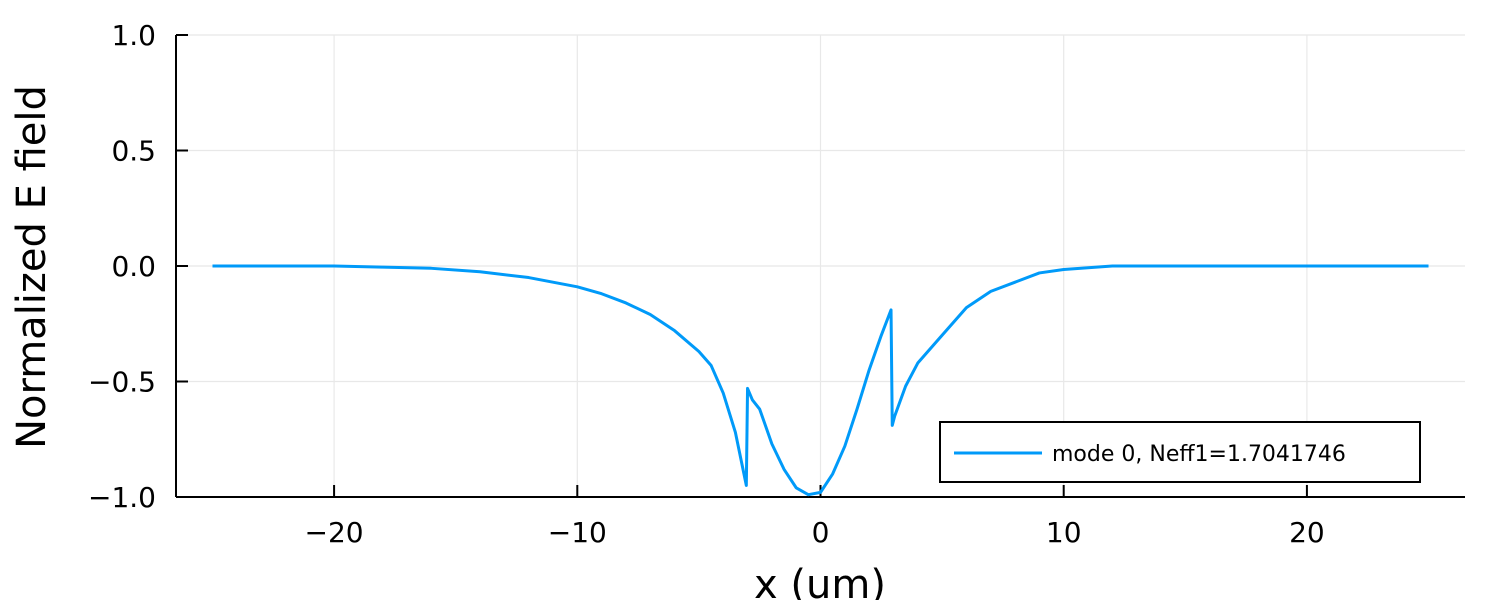 The image size is (1500, 600). What do you see at coordinates (133, 151) in the screenshot?
I see `y-tick-label: 0.5` at bounding box center [133, 151].